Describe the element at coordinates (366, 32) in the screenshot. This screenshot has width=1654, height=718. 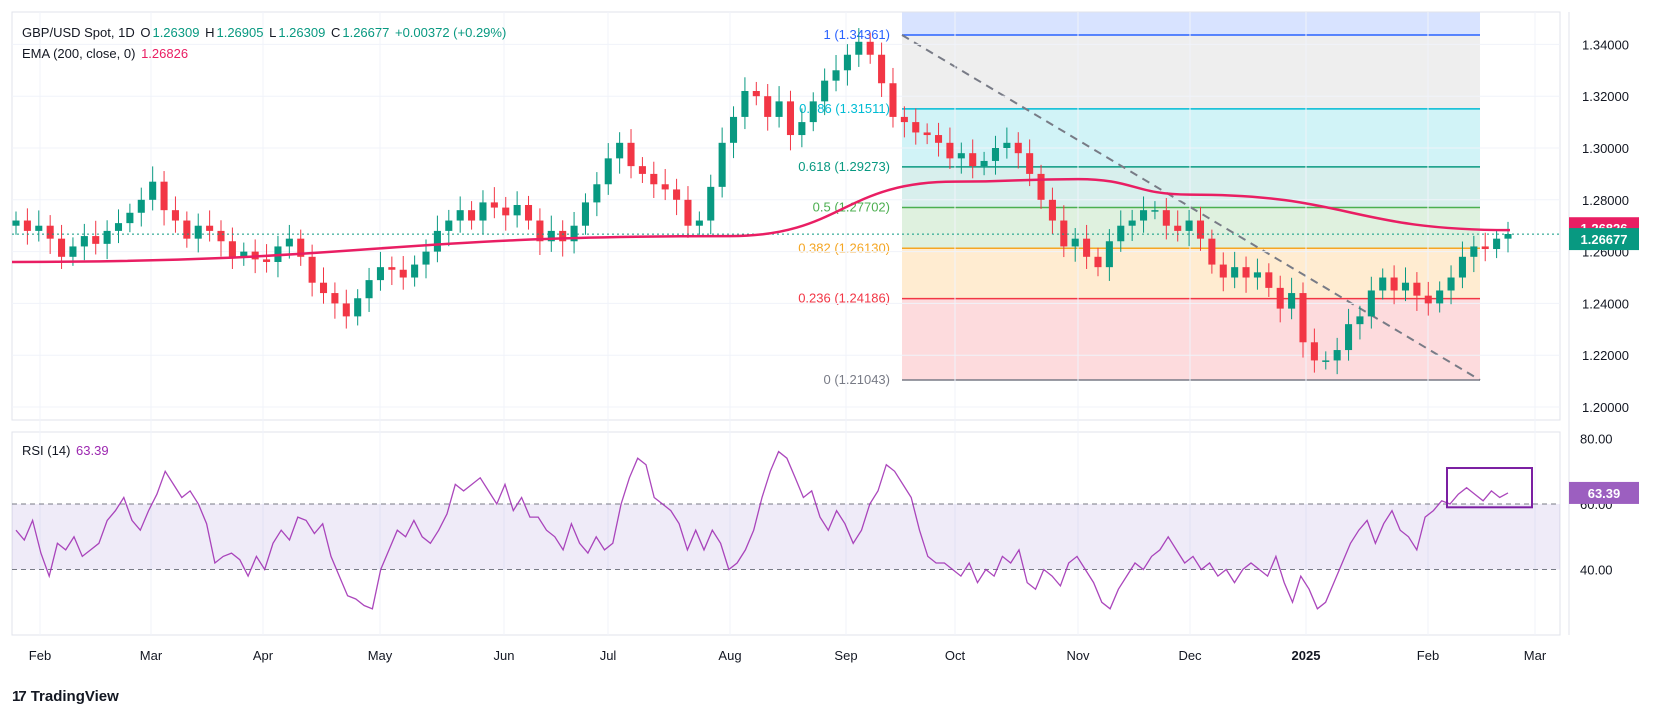
I see `close-value: 1.26677` at that location.